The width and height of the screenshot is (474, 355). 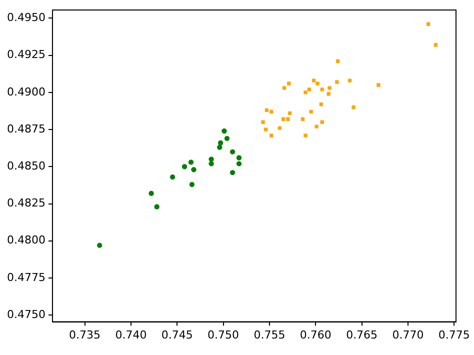 I want to click on x-tick-label: 0.760, so click(x=316, y=335).